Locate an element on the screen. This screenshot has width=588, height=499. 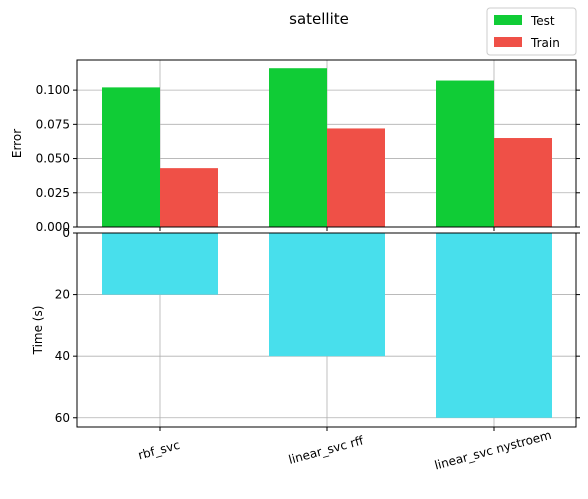
time-ytick-label: 40 is located at coordinates (62, 356).